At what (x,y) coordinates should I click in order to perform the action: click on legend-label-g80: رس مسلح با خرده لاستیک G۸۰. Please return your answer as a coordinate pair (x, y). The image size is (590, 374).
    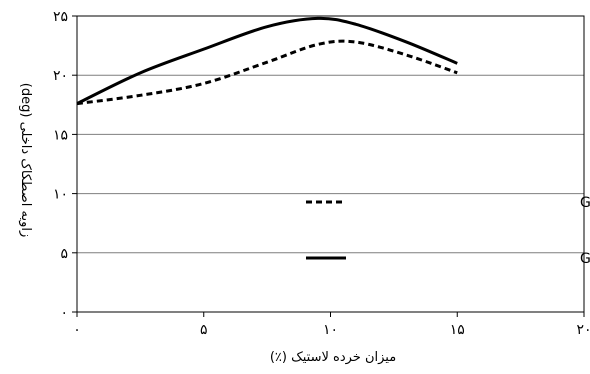
    Looking at the image, I should click on (585, 259).